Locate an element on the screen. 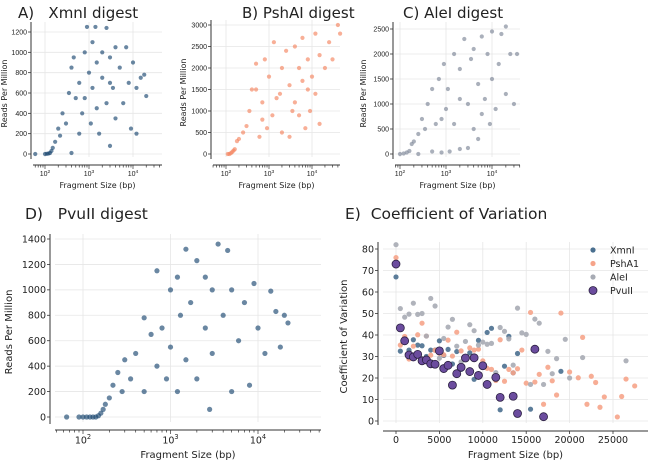 The height and width of the screenshot is (462, 668). y-axis-label: Coefficient of Variation is located at coordinates (344, 337).